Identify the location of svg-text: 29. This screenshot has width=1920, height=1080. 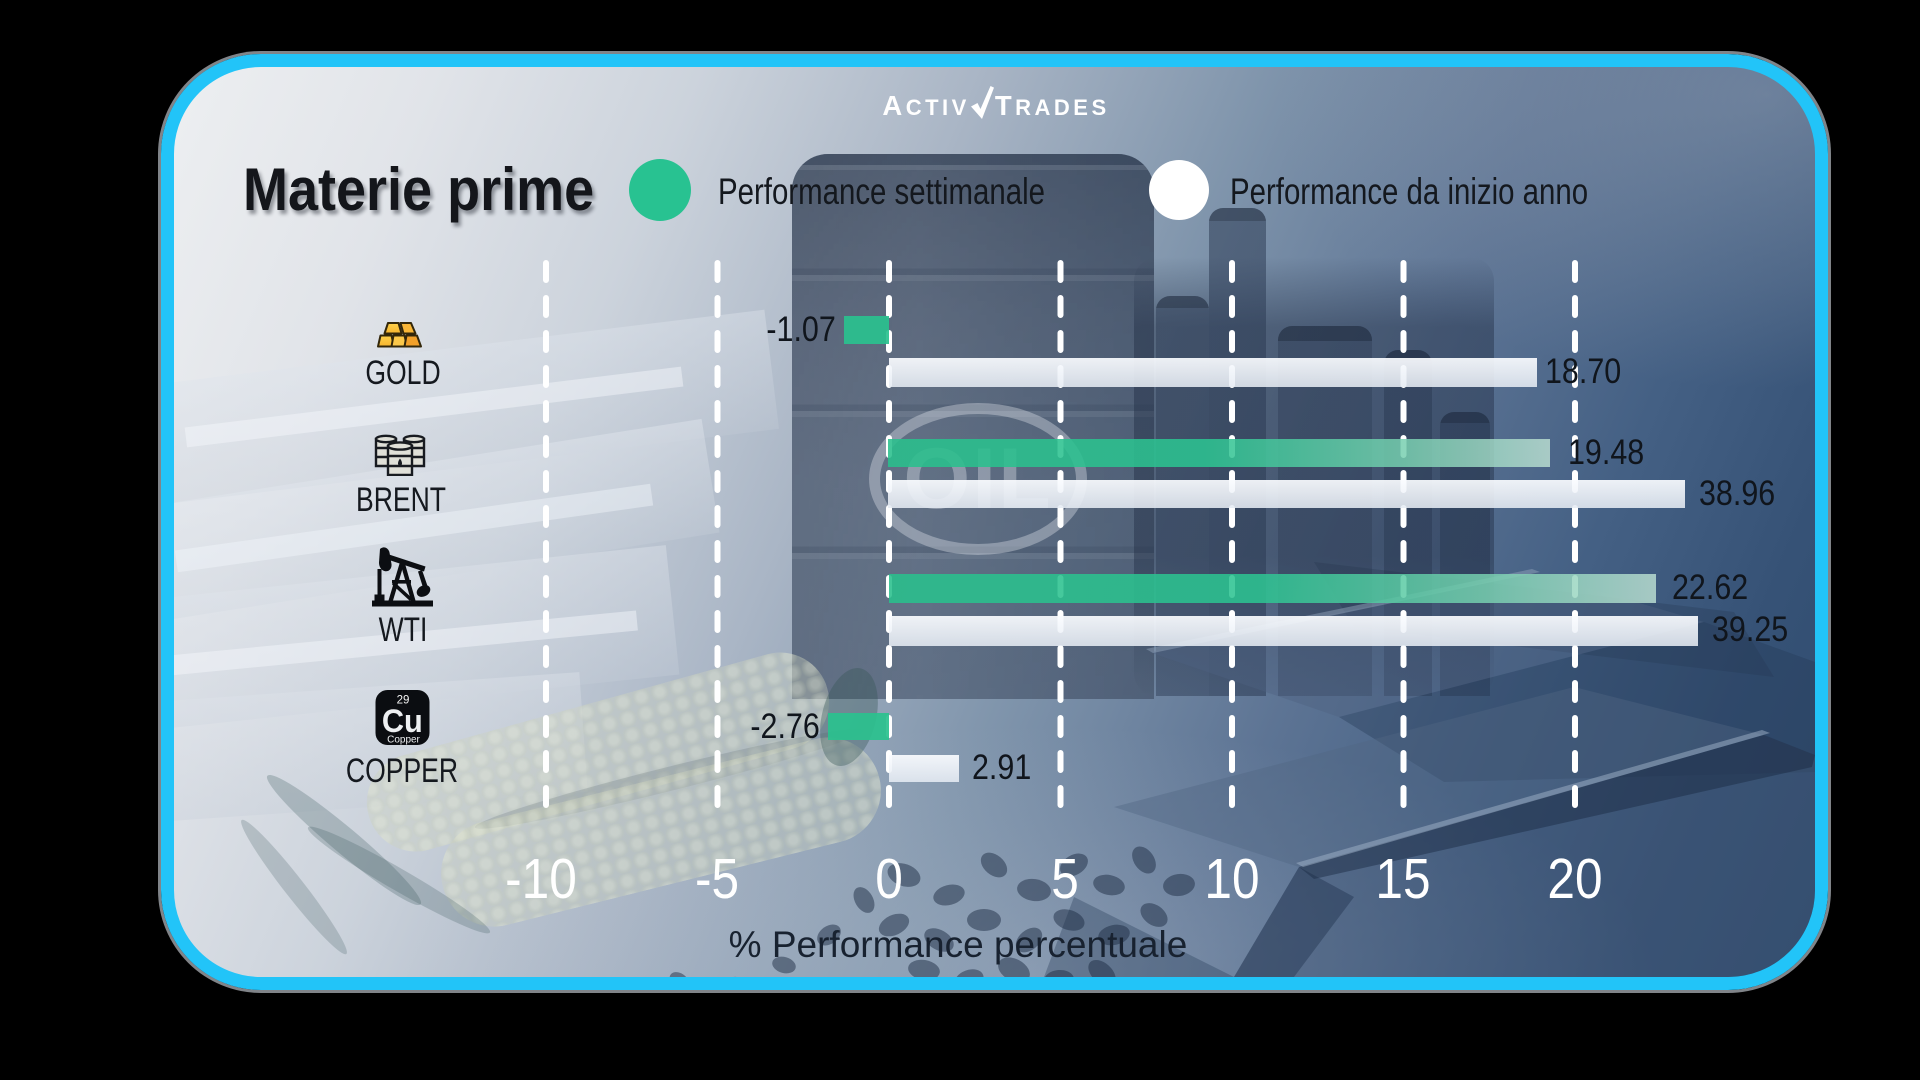
(402, 701).